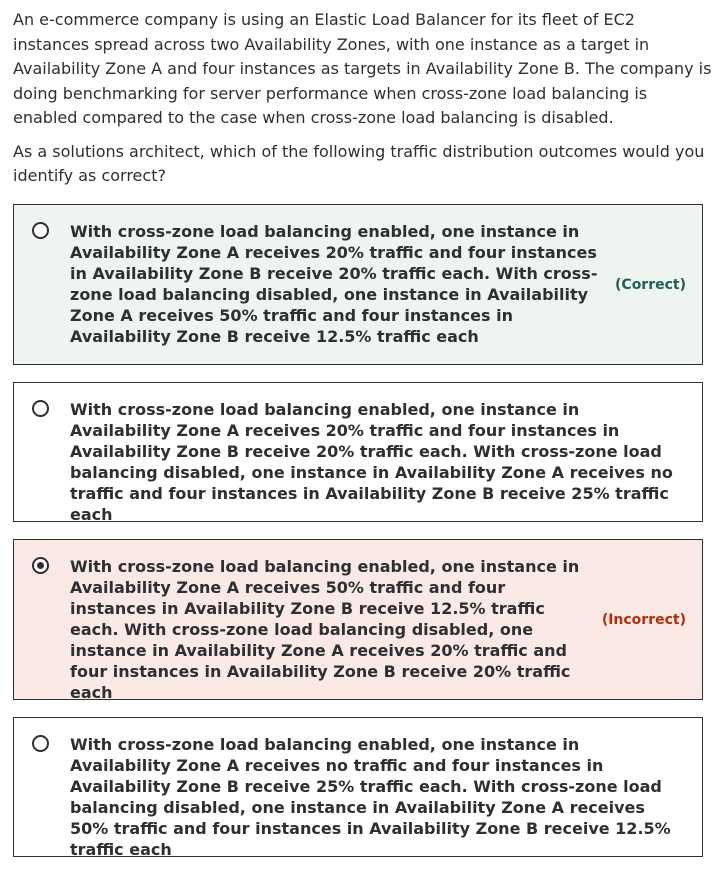  I want to click on correct-badge: (Correct), so click(650, 285).